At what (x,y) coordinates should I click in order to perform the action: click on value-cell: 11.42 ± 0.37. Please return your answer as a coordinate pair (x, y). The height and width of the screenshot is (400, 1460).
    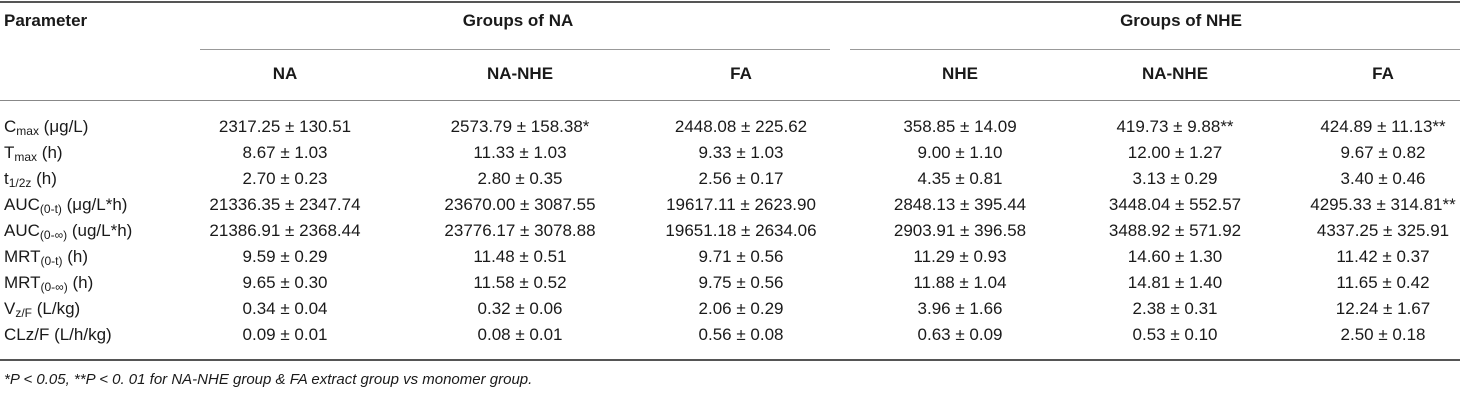
    Looking at the image, I should click on (1383, 256).